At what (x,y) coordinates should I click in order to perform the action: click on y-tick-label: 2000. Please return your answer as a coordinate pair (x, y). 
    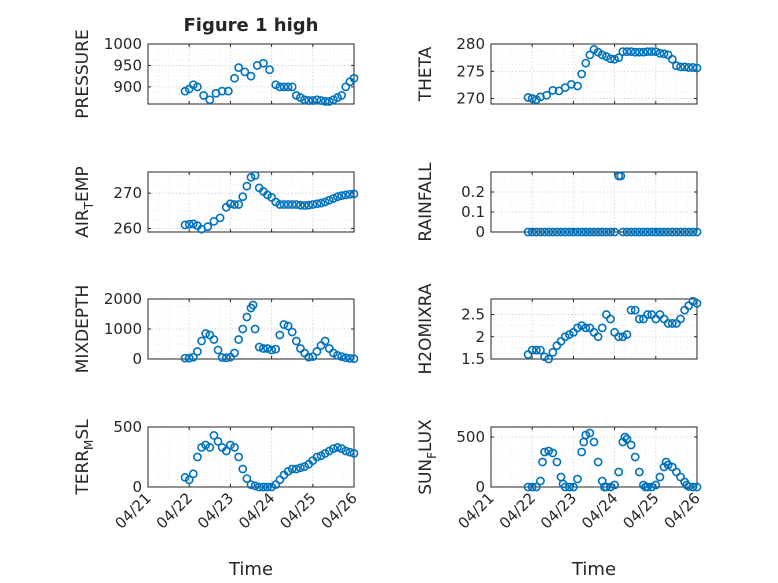
    Looking at the image, I should click on (123, 299).